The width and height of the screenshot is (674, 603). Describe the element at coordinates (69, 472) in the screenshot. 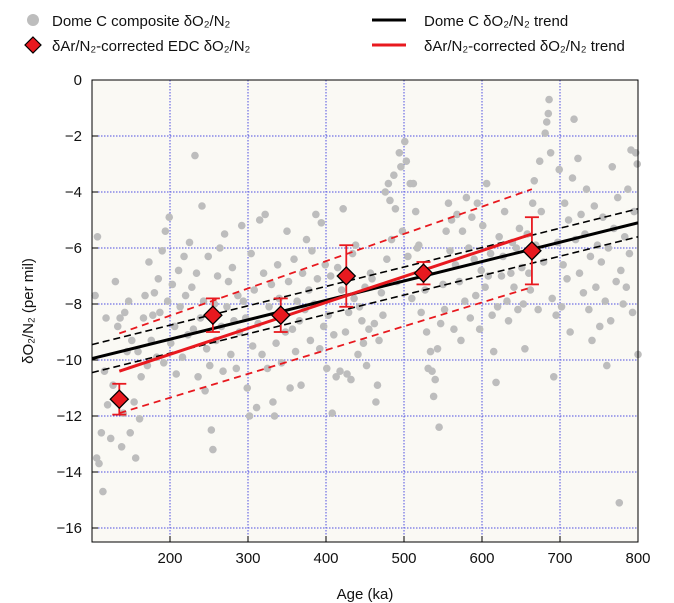

I see `y-tick-label: −14` at that location.